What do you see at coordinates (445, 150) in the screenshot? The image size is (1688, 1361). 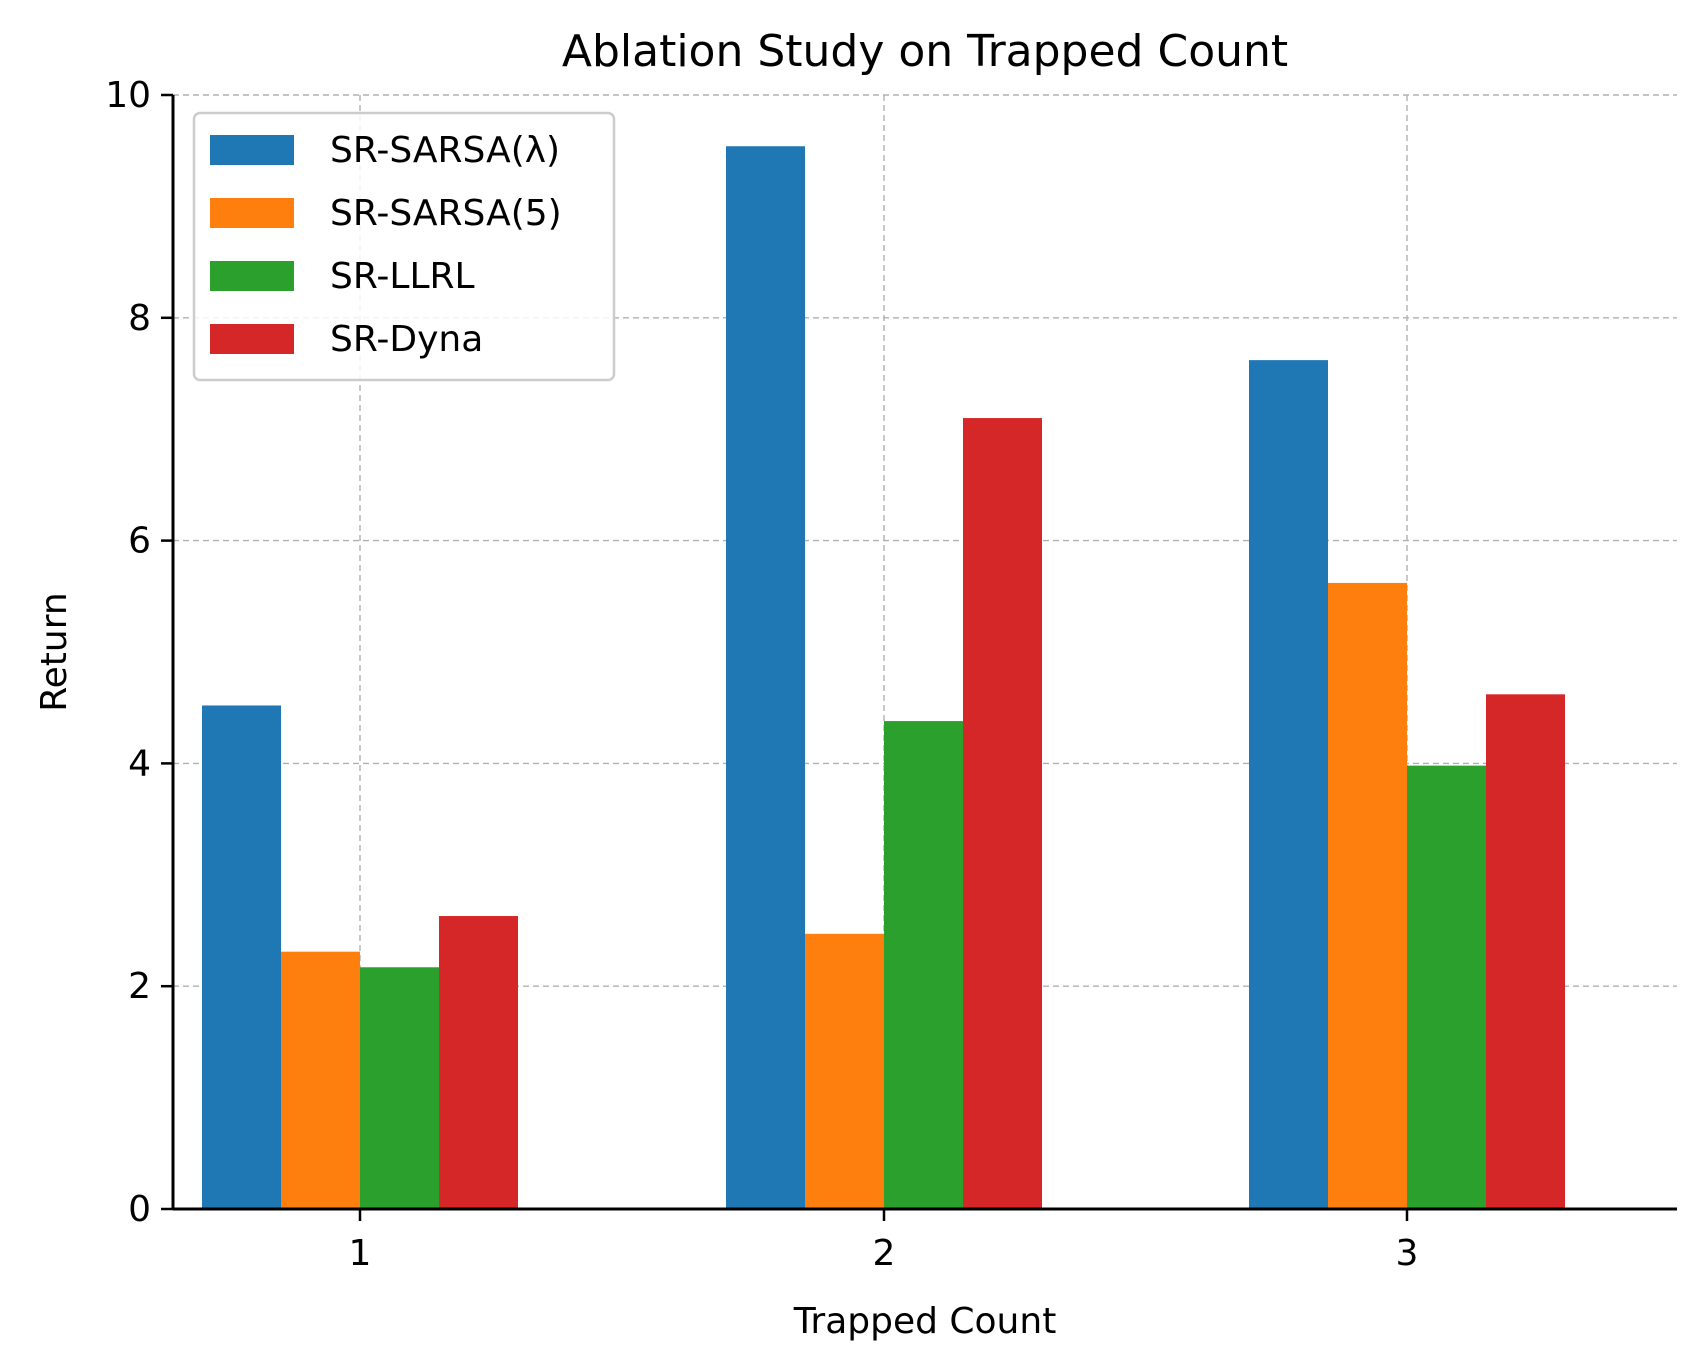 I see `legend-label: SR-SARSA(λ)` at bounding box center [445, 150].